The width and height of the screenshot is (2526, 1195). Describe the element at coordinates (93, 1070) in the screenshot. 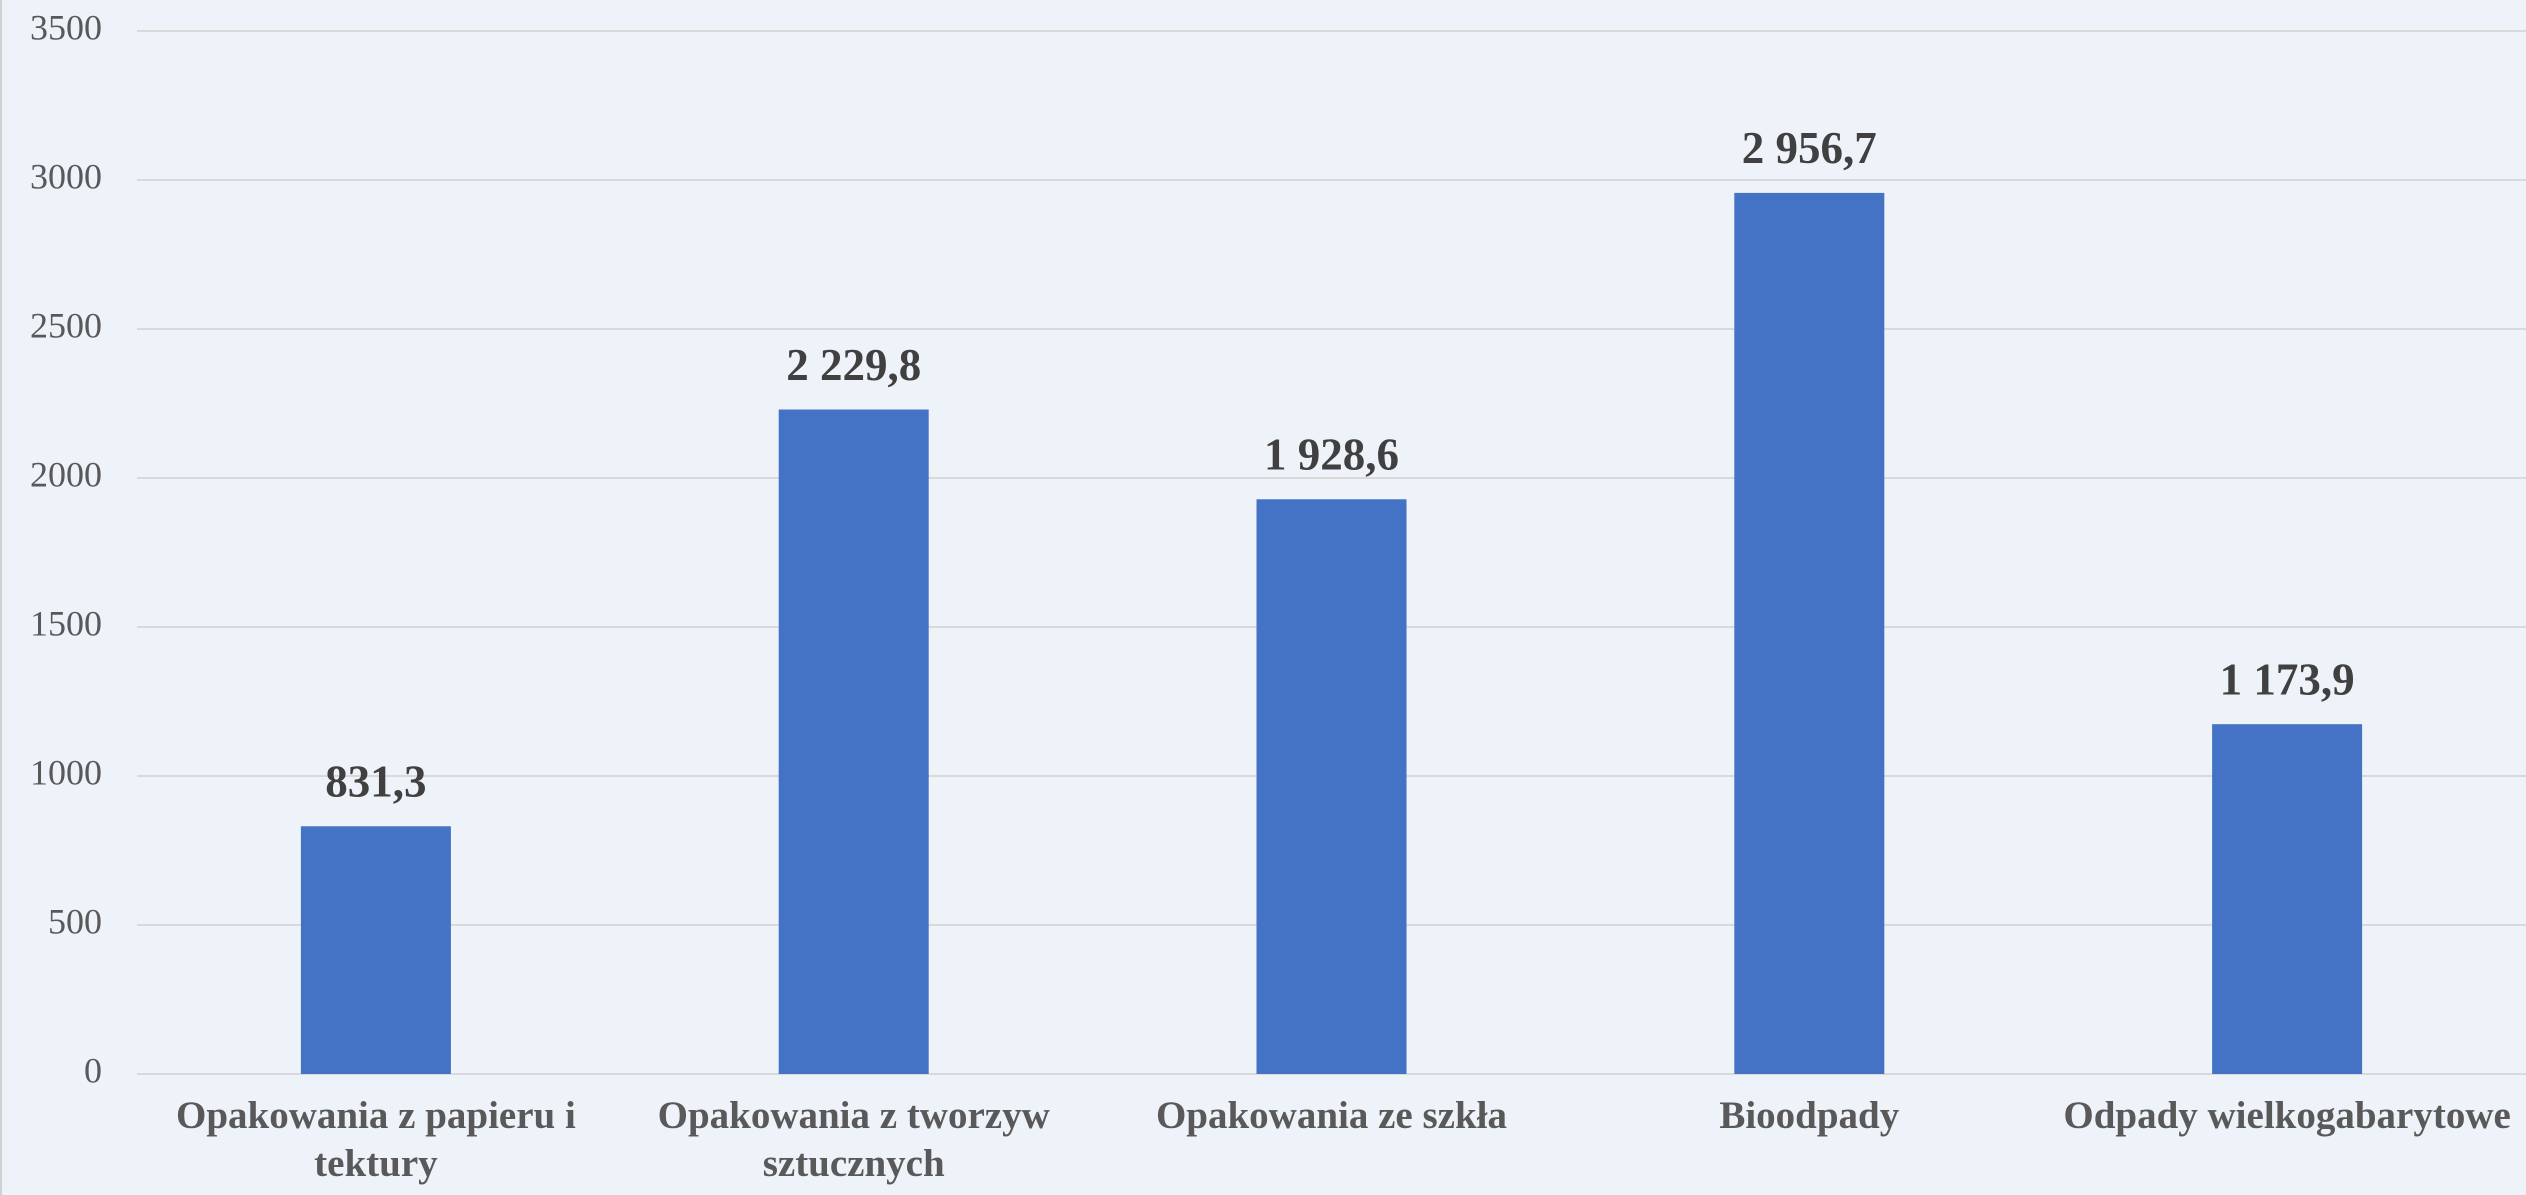

I see `y-tick-label: 0` at that location.